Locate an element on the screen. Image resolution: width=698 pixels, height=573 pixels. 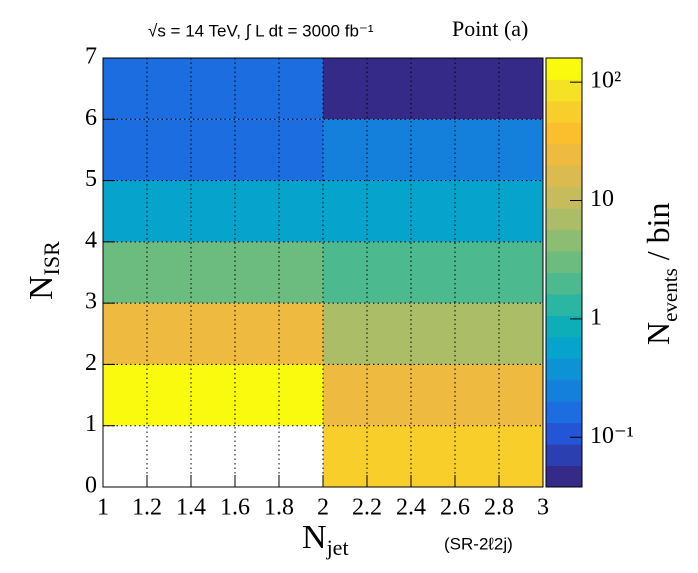
x-tick-label: 1.8 is located at coordinates (279, 508).